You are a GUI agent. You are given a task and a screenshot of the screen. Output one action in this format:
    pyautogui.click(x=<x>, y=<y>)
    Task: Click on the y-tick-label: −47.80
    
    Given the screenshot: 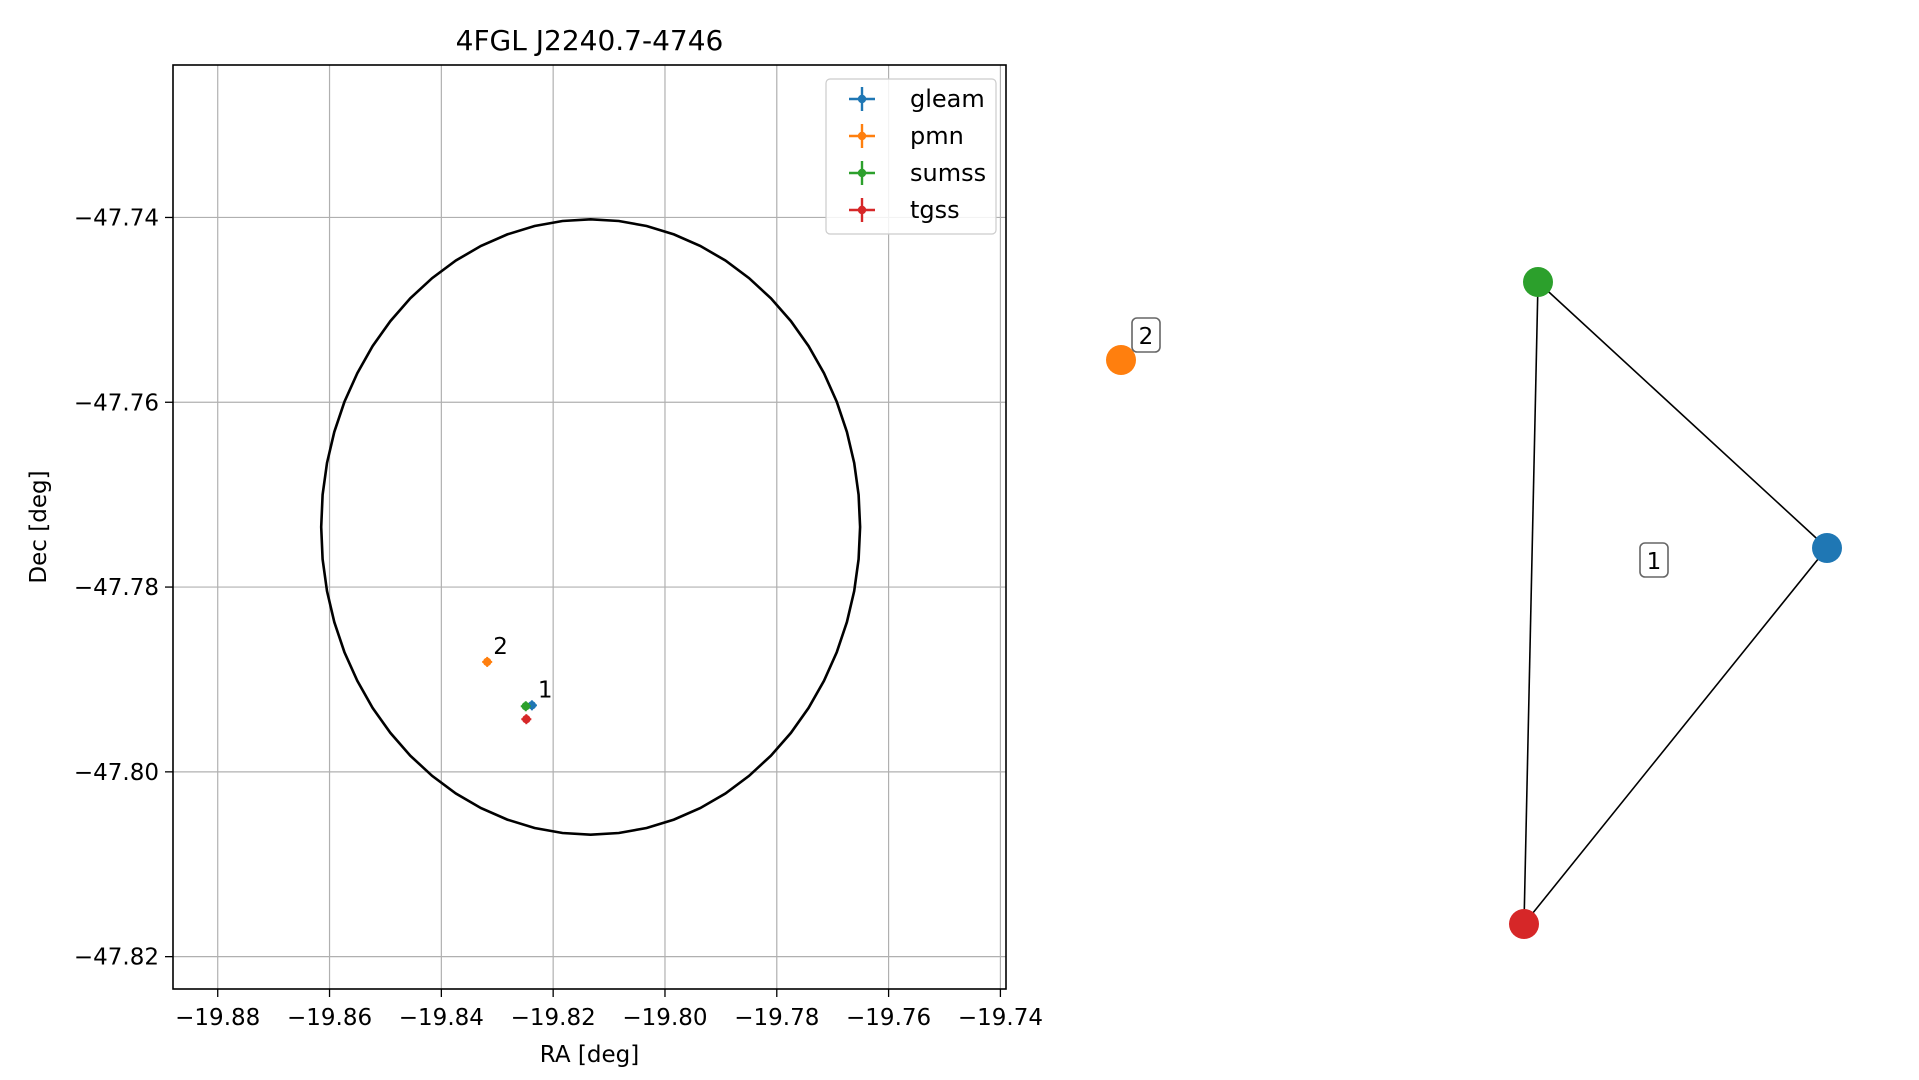 What is the action you would take?
    pyautogui.click(x=116, y=773)
    